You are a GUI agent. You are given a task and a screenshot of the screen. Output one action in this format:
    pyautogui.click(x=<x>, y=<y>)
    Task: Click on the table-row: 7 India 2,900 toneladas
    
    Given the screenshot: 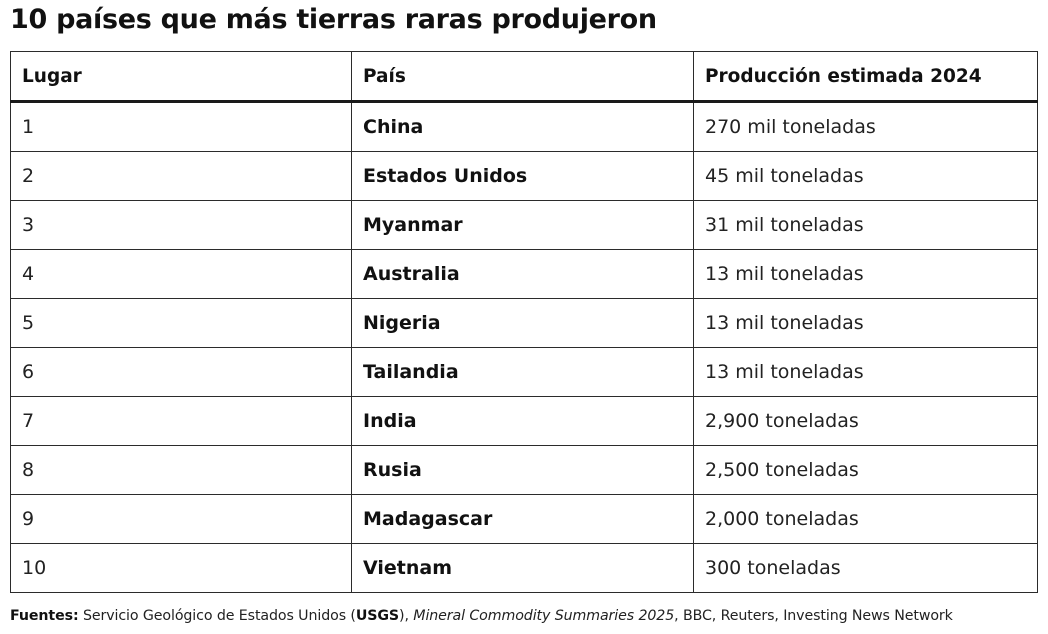 What is the action you would take?
    pyautogui.click(x=524, y=421)
    